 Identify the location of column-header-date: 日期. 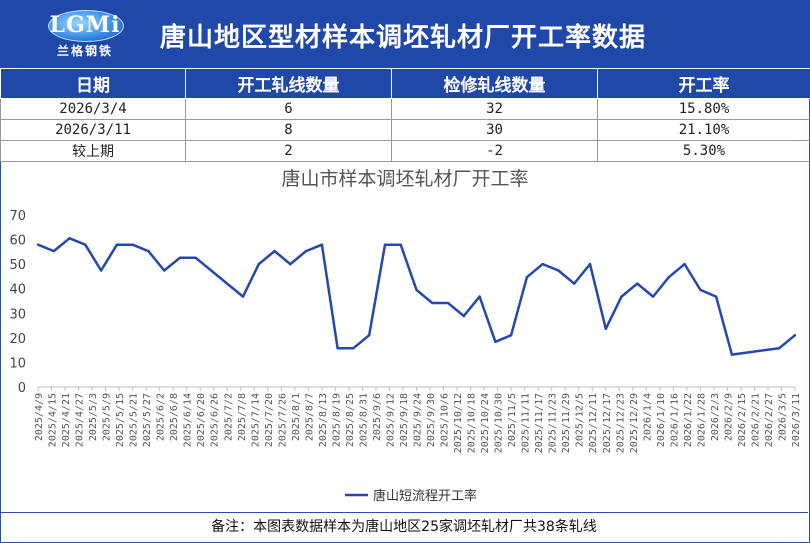
(93, 83).